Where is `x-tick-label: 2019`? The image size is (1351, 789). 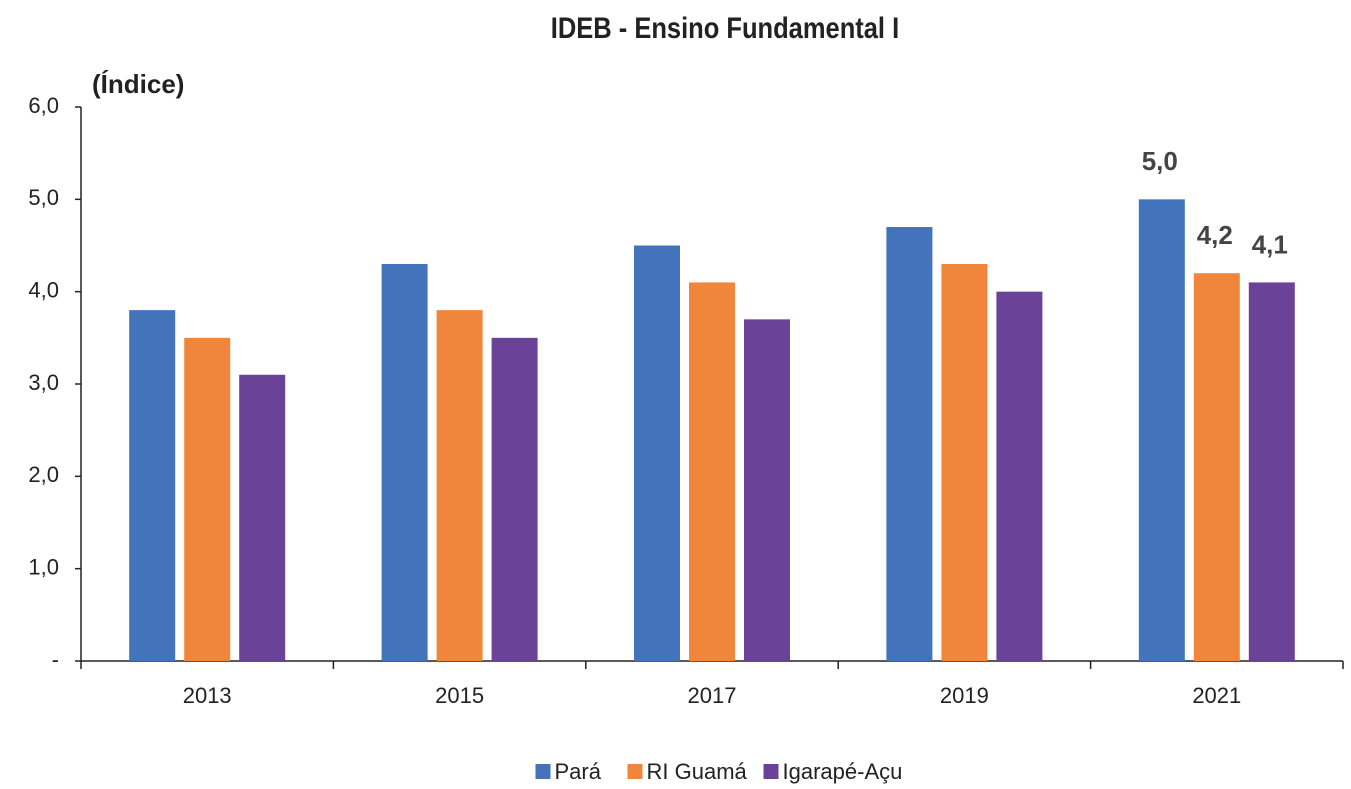 x-tick-label: 2019 is located at coordinates (964, 695).